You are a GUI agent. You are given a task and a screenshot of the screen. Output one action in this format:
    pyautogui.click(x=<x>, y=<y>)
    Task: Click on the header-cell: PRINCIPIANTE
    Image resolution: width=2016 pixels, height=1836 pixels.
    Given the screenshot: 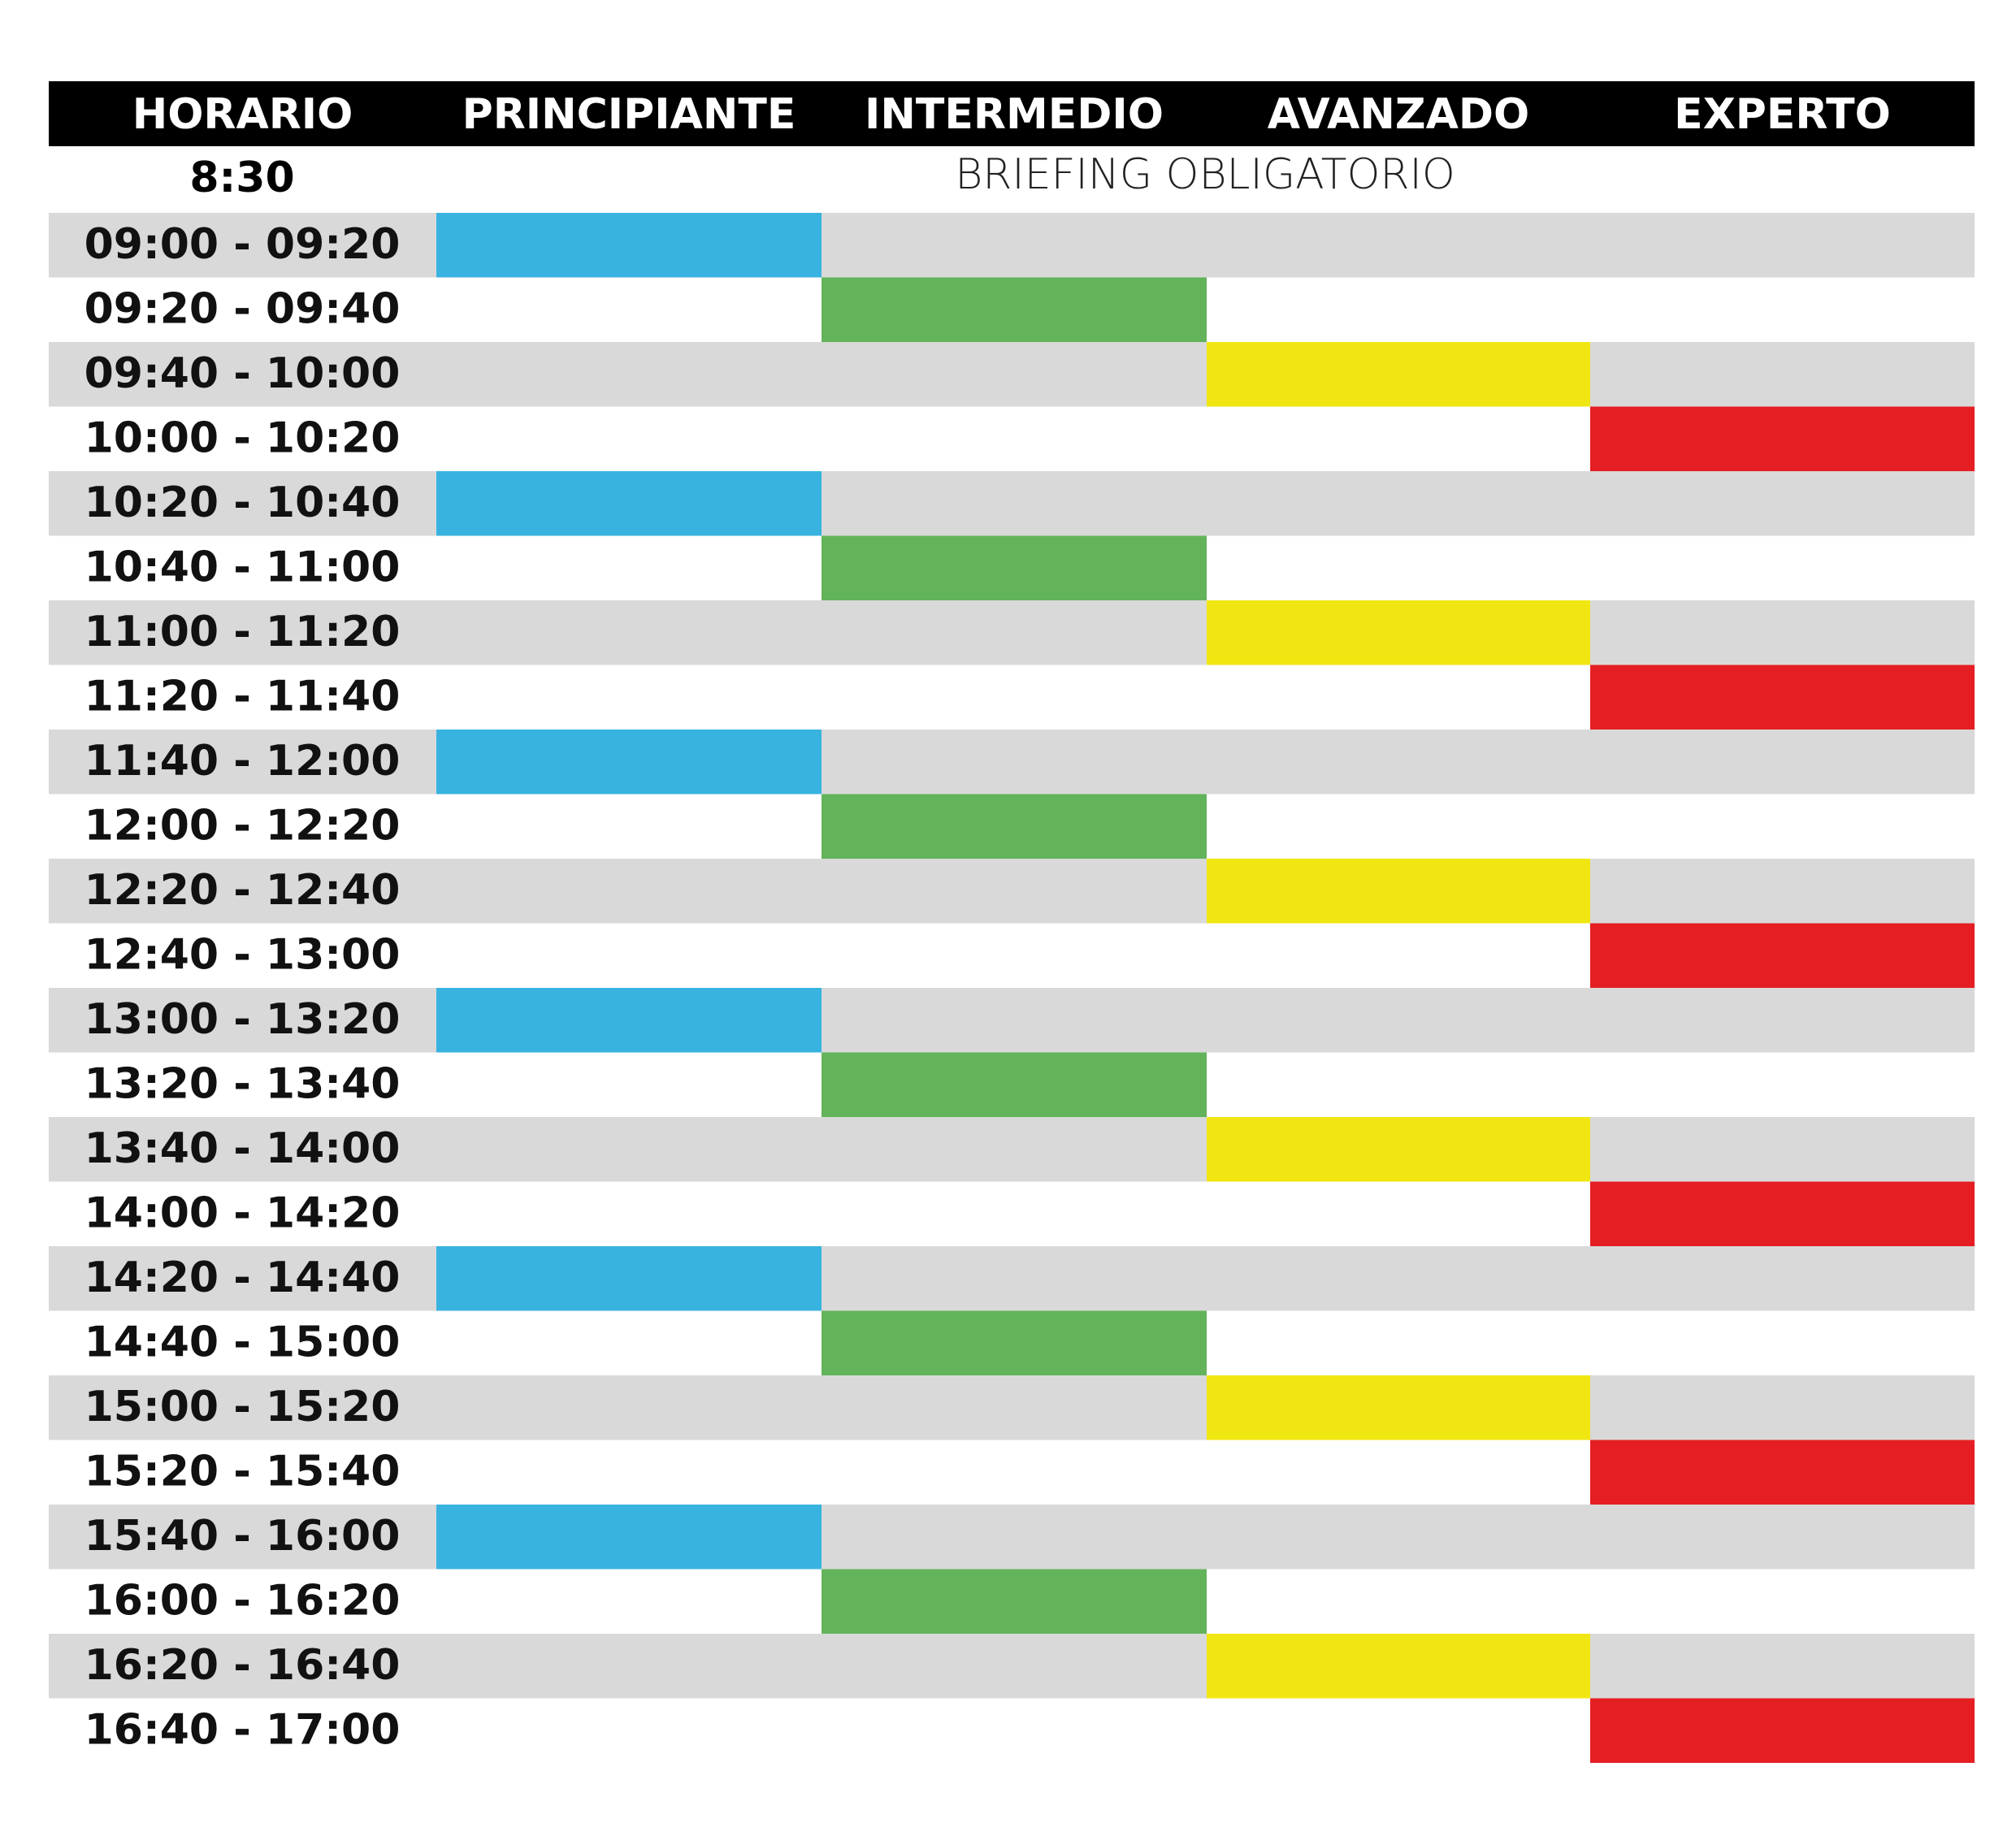 What is the action you would take?
    pyautogui.click(x=629, y=114)
    